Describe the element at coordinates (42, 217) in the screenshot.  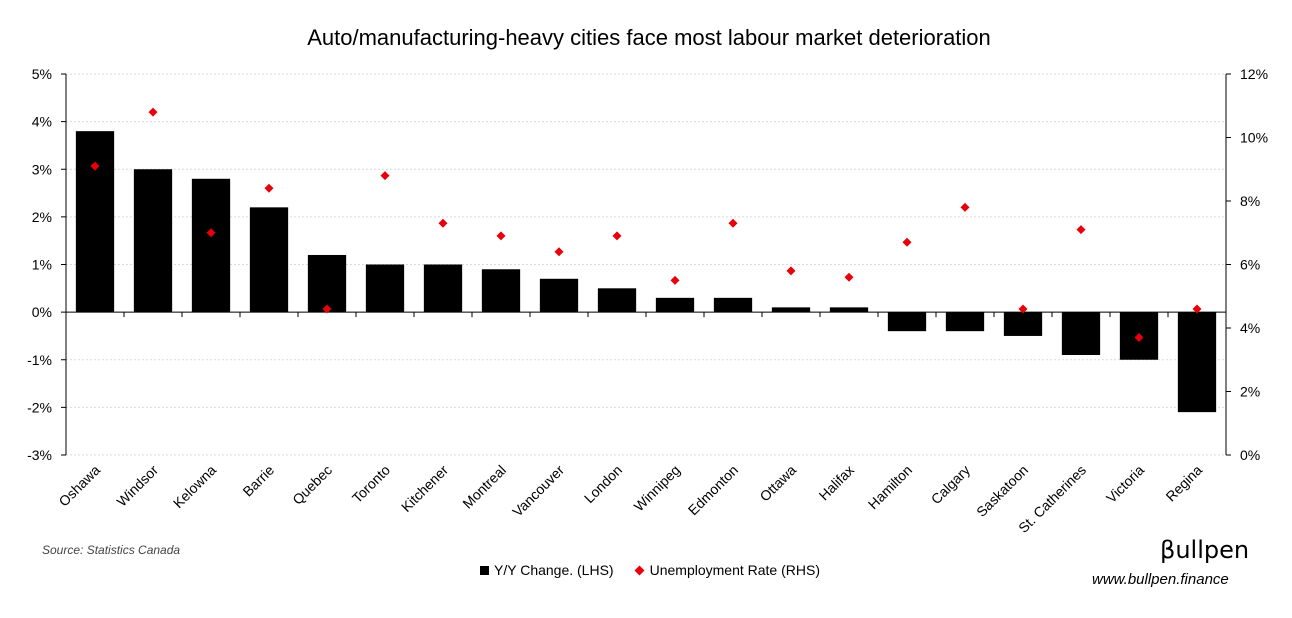
I see `left-tick-label: 2%` at that location.